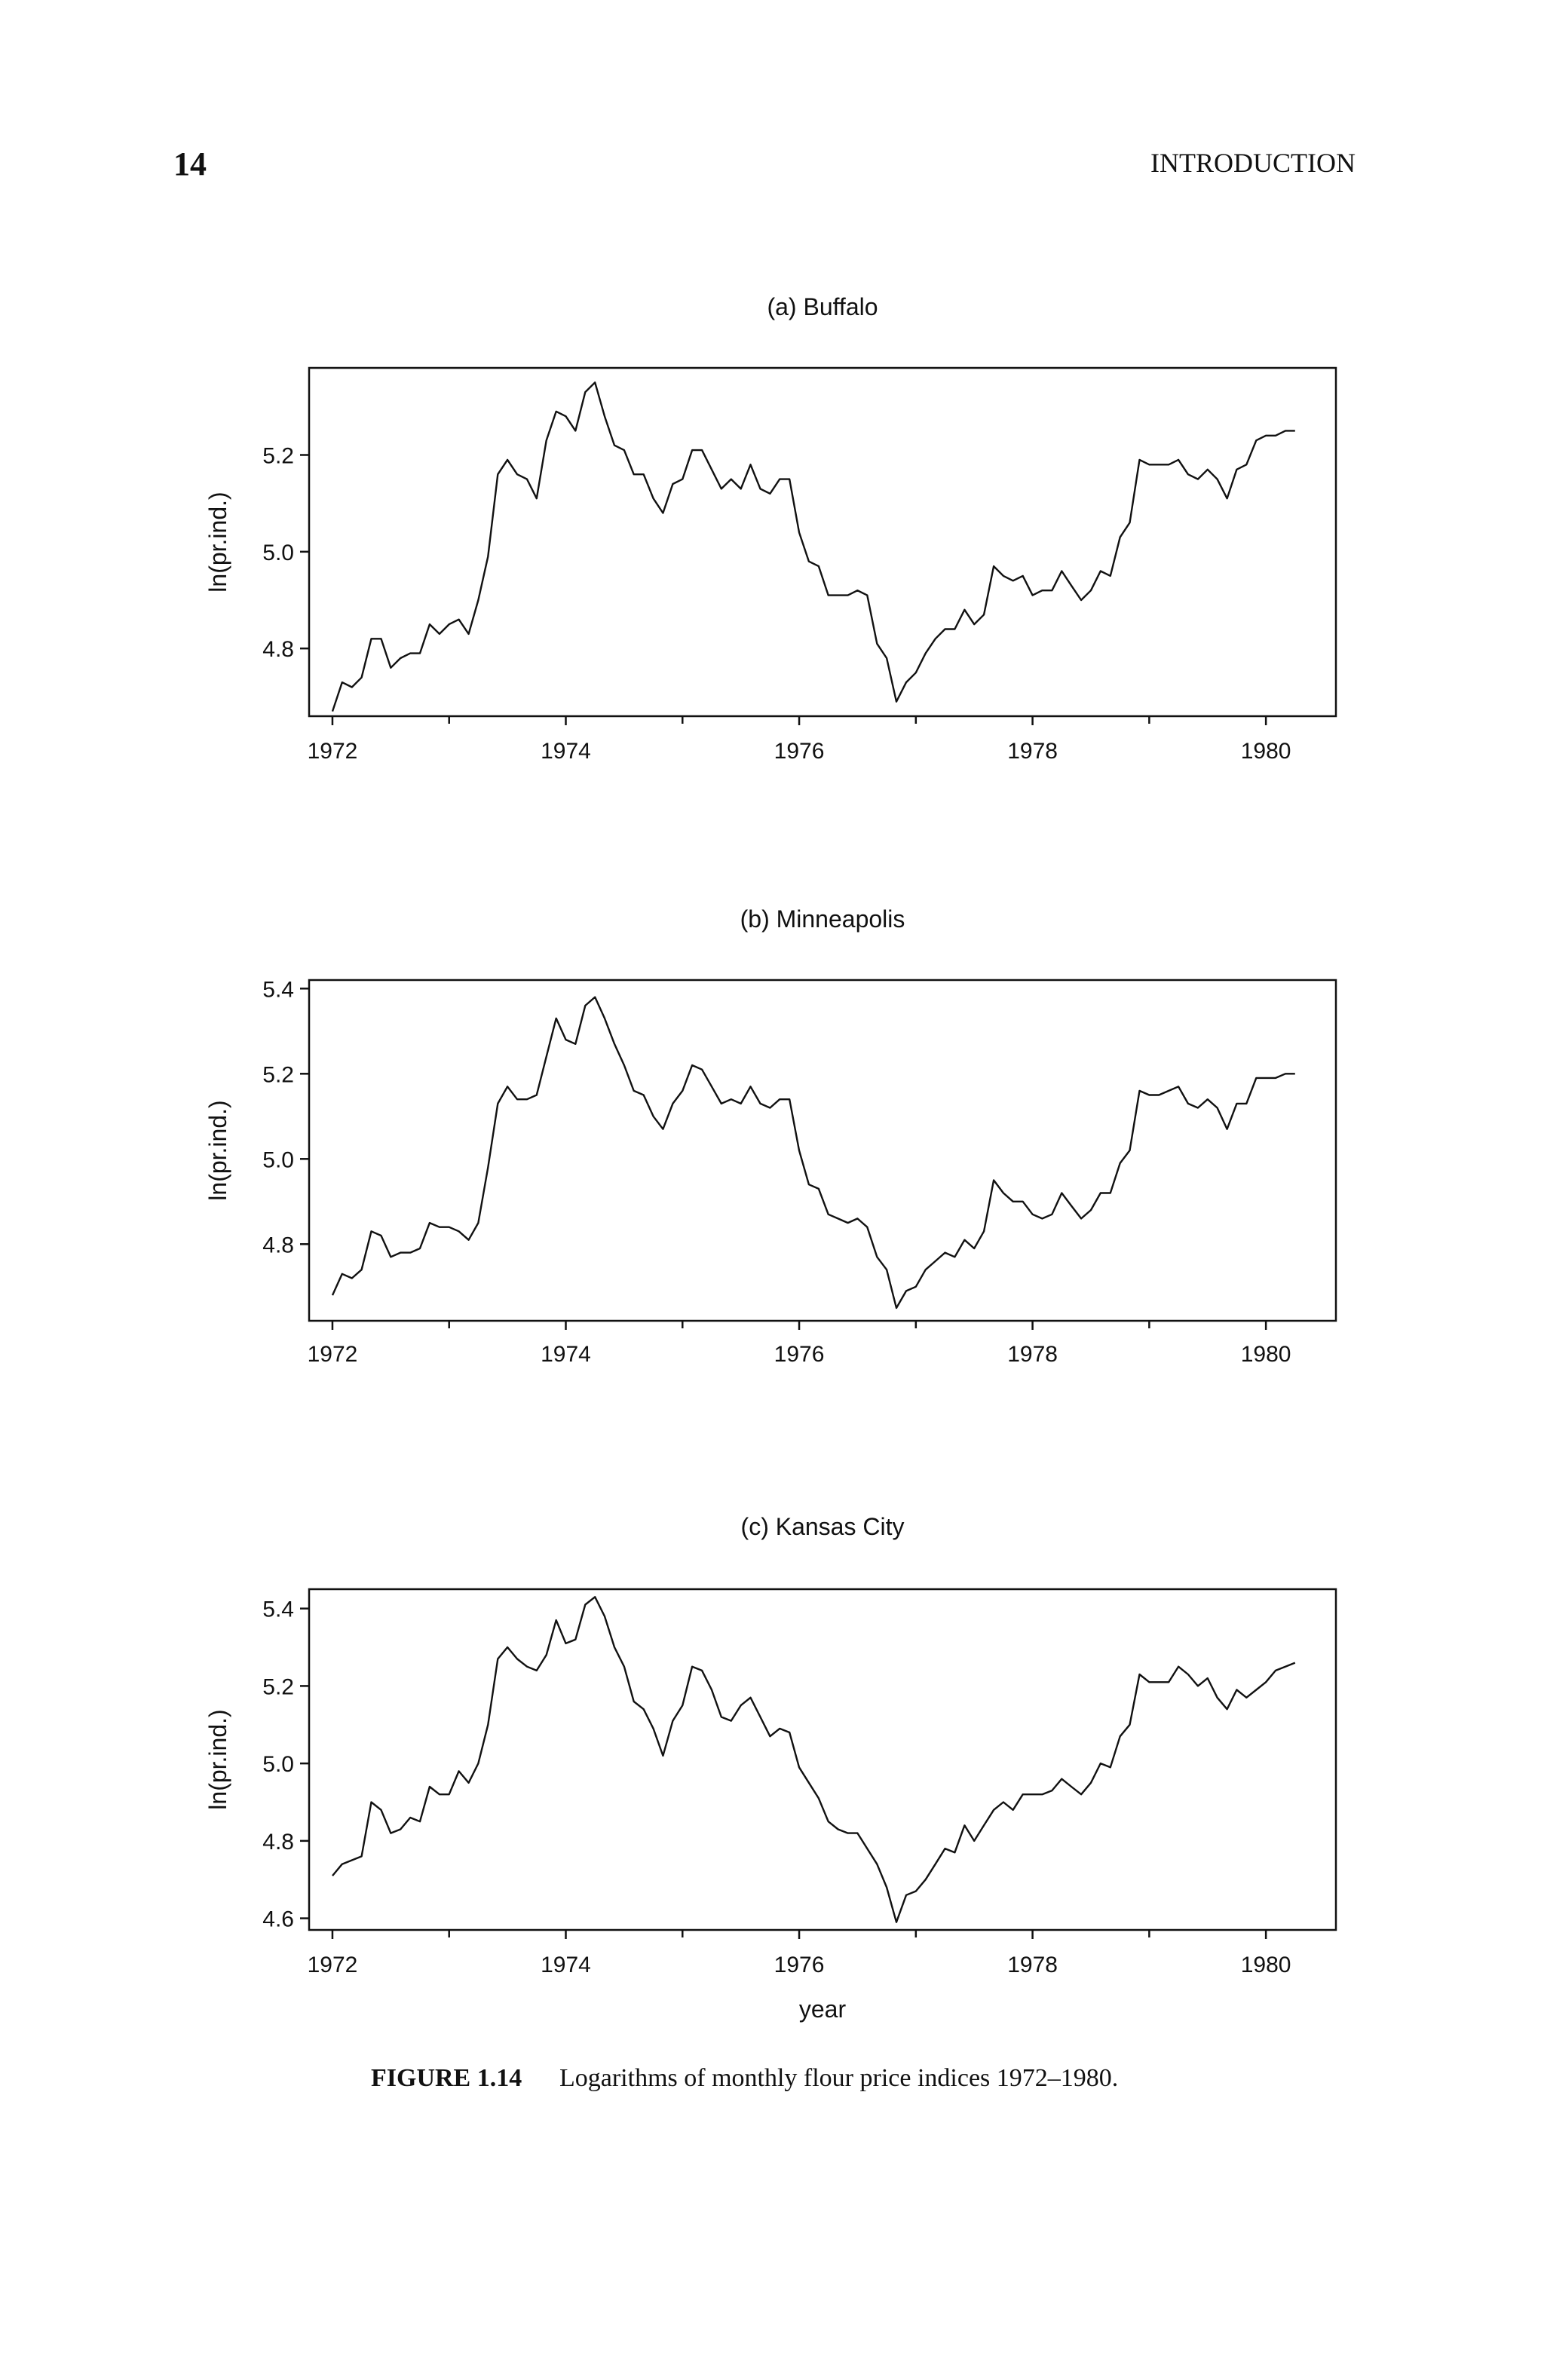  Describe the element at coordinates (814, 1759) in the screenshot. I see `series-line-kansas-city` at that location.